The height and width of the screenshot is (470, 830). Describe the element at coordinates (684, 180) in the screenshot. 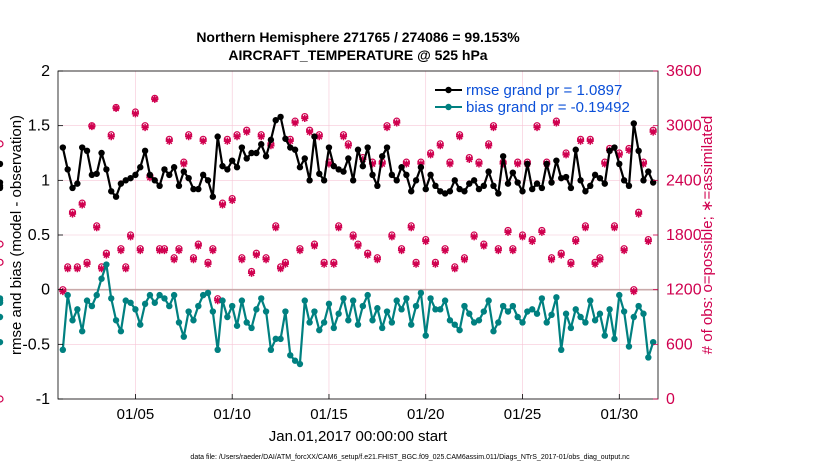

I see `y-right-tick-label: 2400` at that location.